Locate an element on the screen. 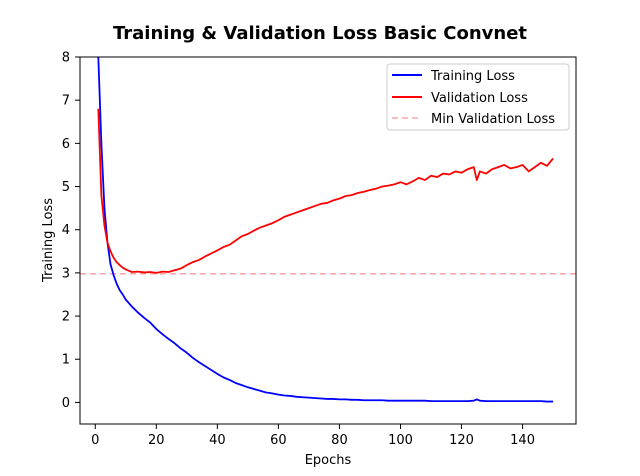 The image size is (640, 476). x-tick-label: 80 is located at coordinates (339, 440).